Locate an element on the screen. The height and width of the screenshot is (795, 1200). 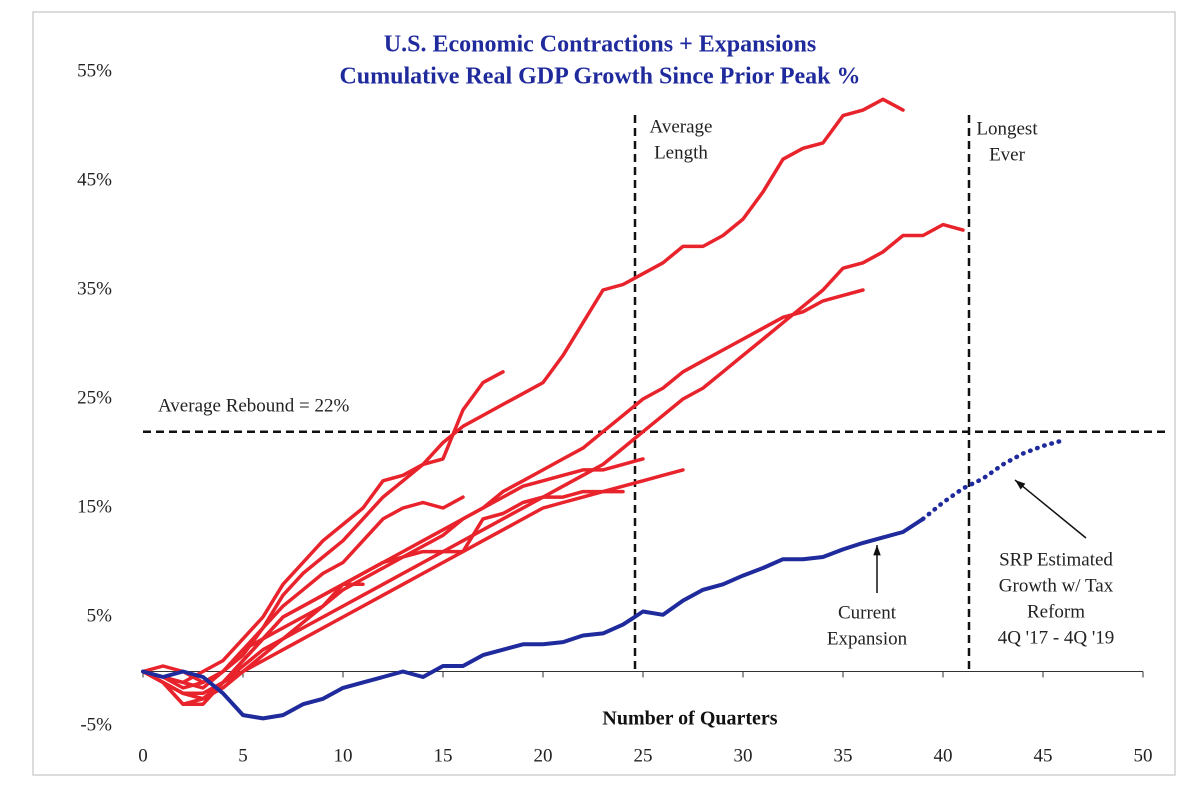
annotation: 4Q '17 - 4Q '19 is located at coordinates (1056, 637).